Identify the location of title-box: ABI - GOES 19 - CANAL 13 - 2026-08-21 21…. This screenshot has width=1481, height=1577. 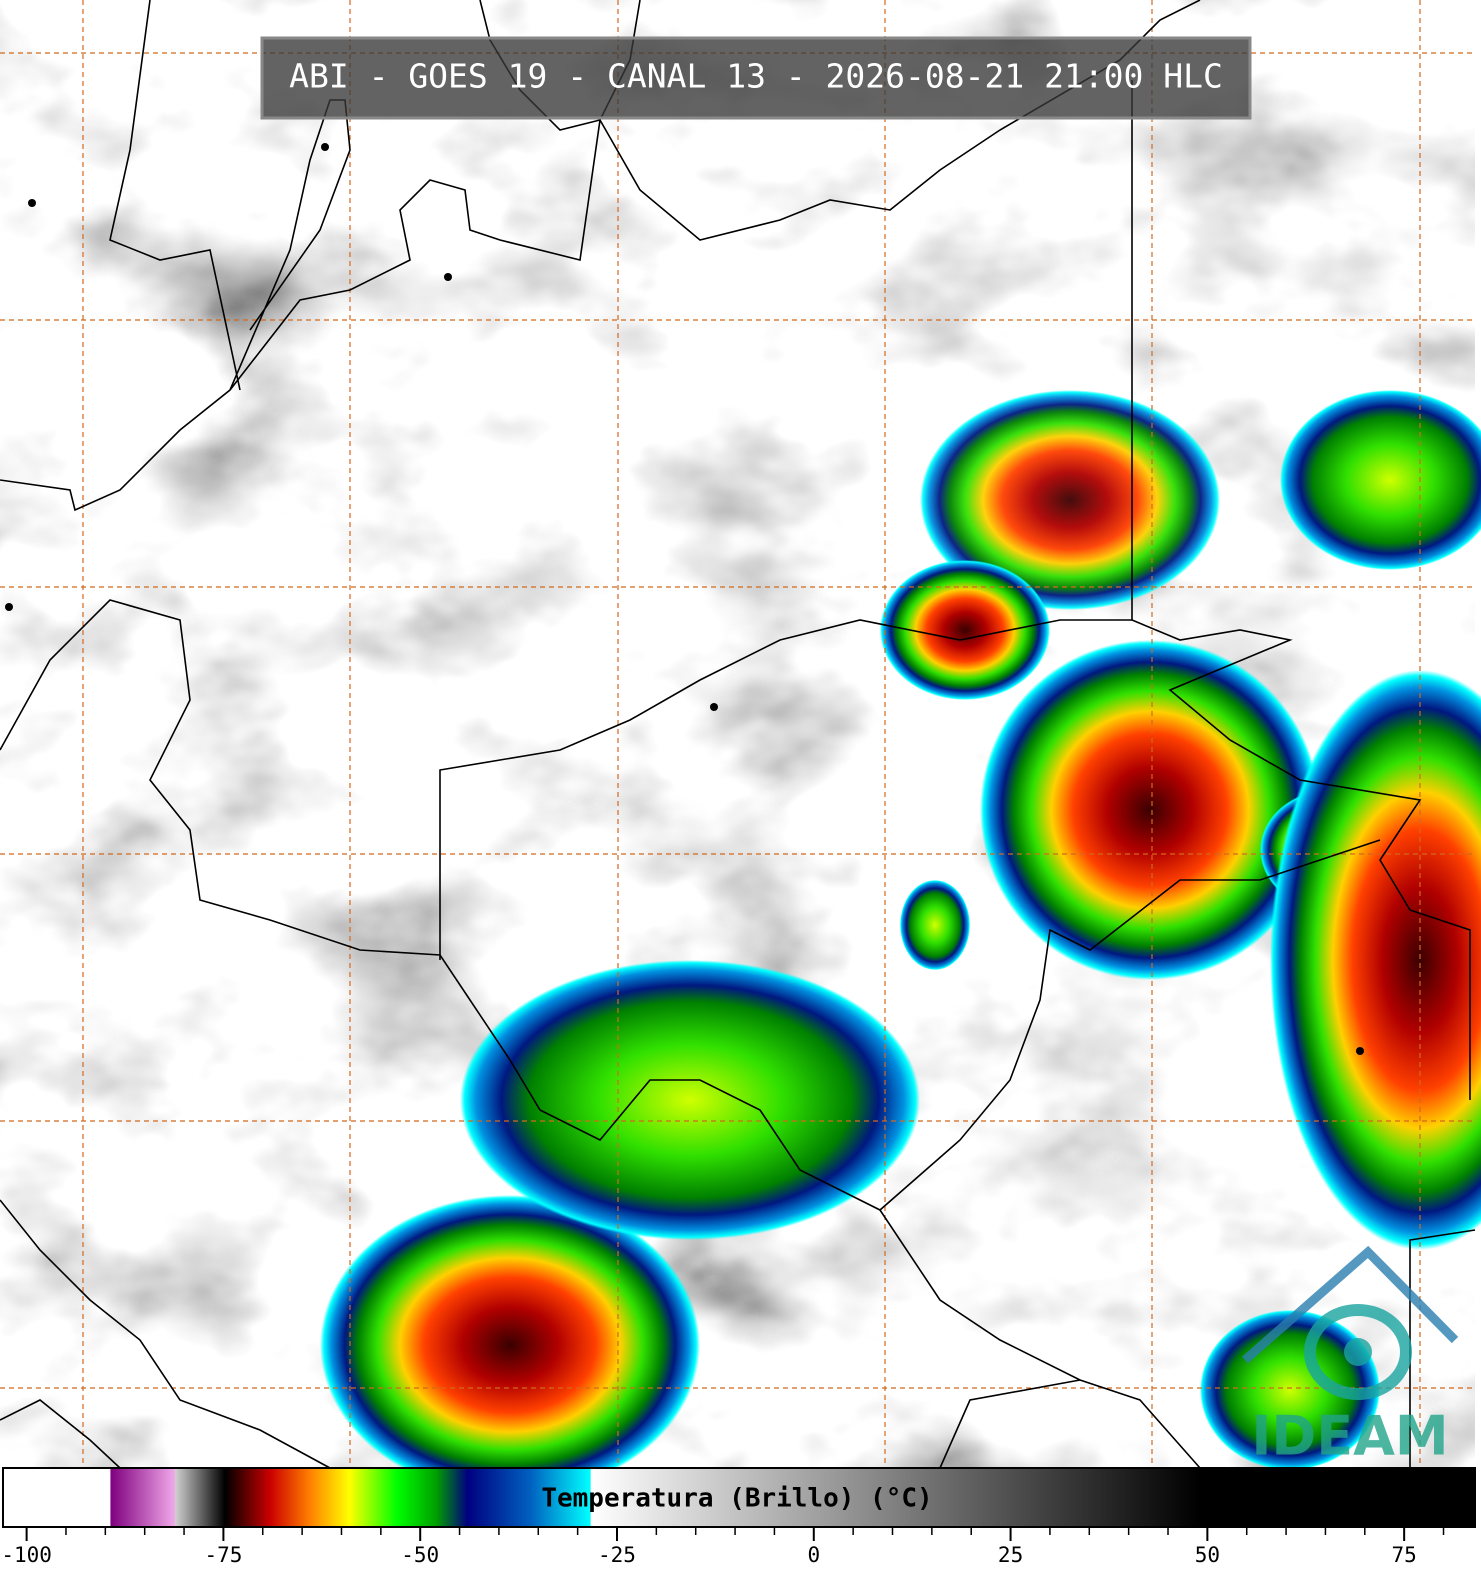
(756, 78).